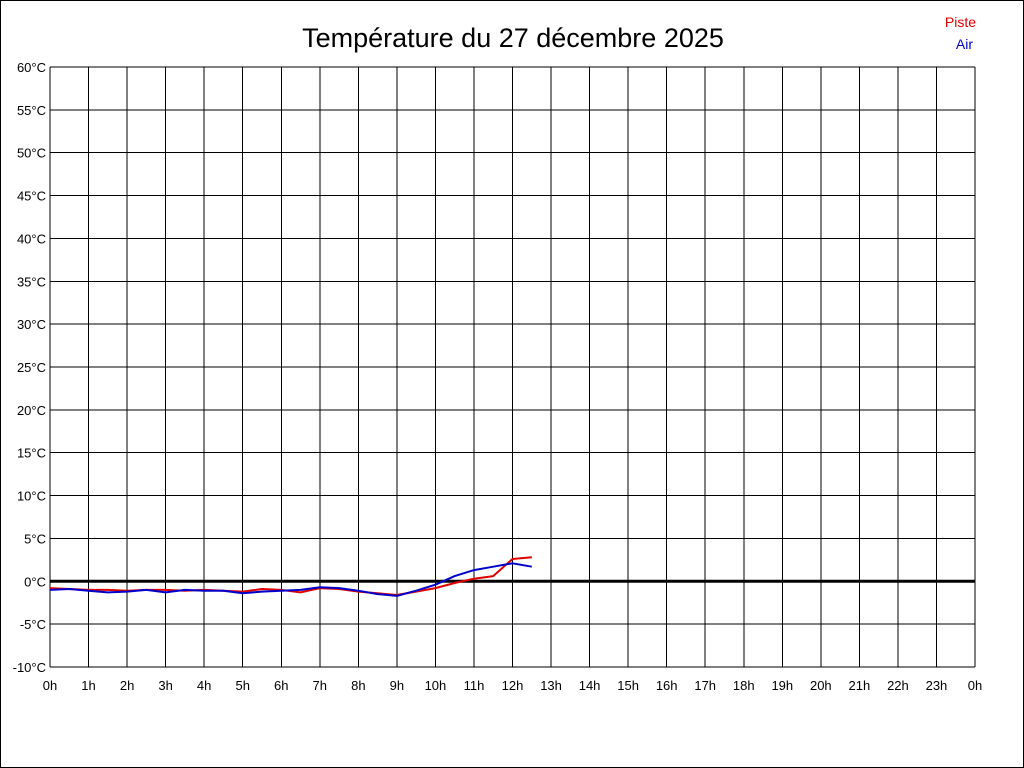 This screenshot has width=1024, height=768. What do you see at coordinates (88, 685) in the screenshot?
I see `x-tick-label: 1h` at bounding box center [88, 685].